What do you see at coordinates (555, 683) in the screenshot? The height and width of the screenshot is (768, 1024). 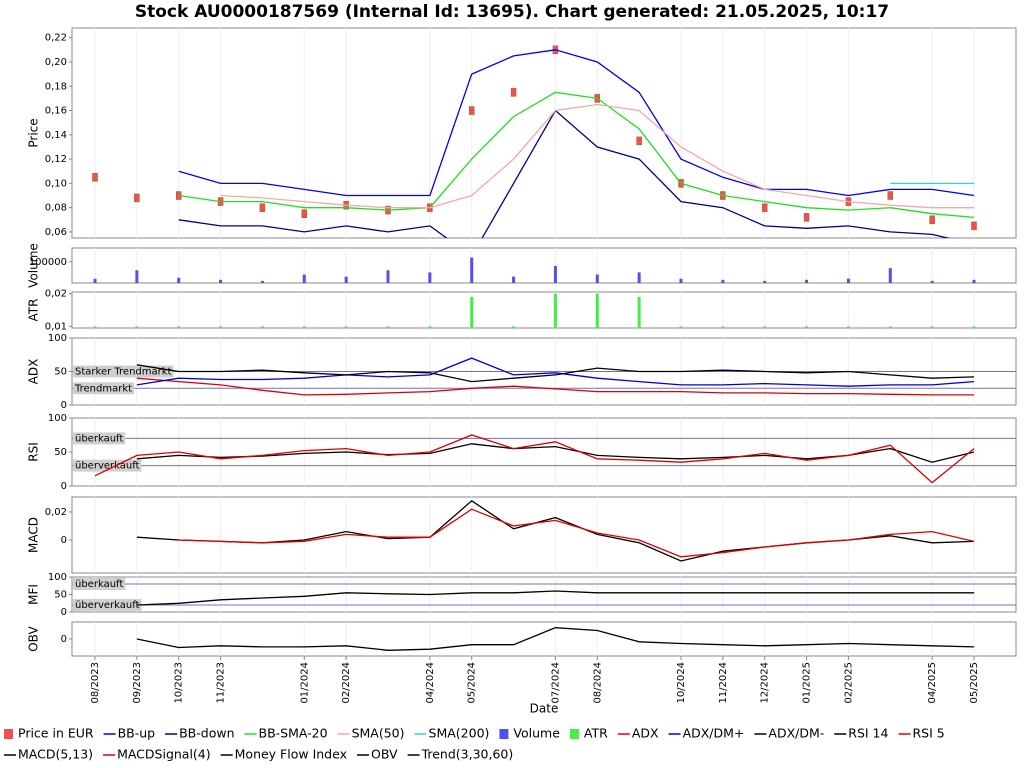 I see `x-tick-label: 07/2024` at bounding box center [555, 683].